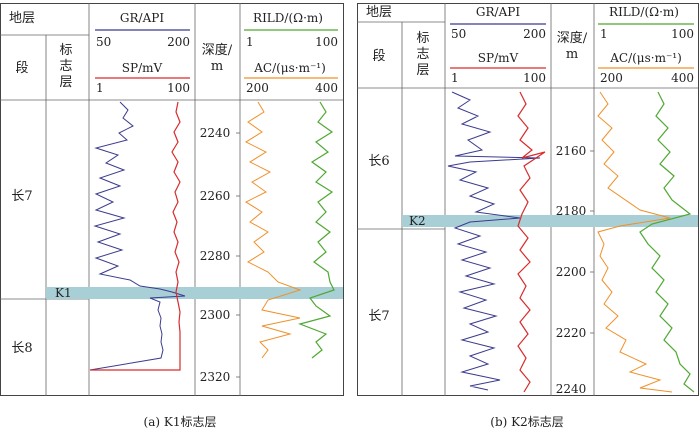  I want to click on k2-band, so click(550, 221).